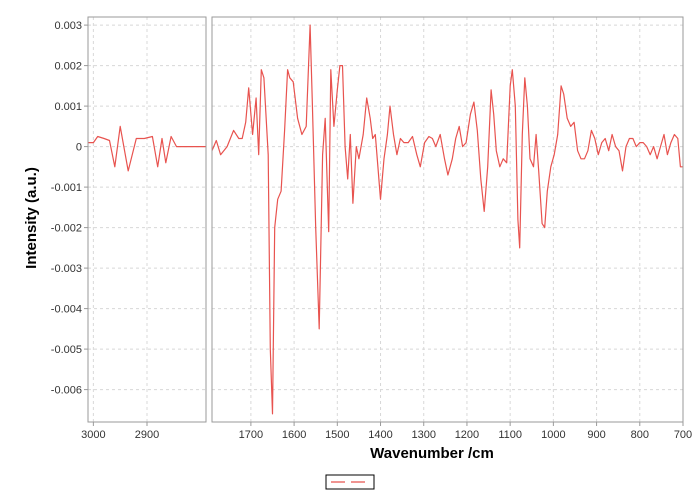 This screenshot has width=700, height=500. What do you see at coordinates (147, 148) in the screenshot?
I see `series-line-left` at bounding box center [147, 148].